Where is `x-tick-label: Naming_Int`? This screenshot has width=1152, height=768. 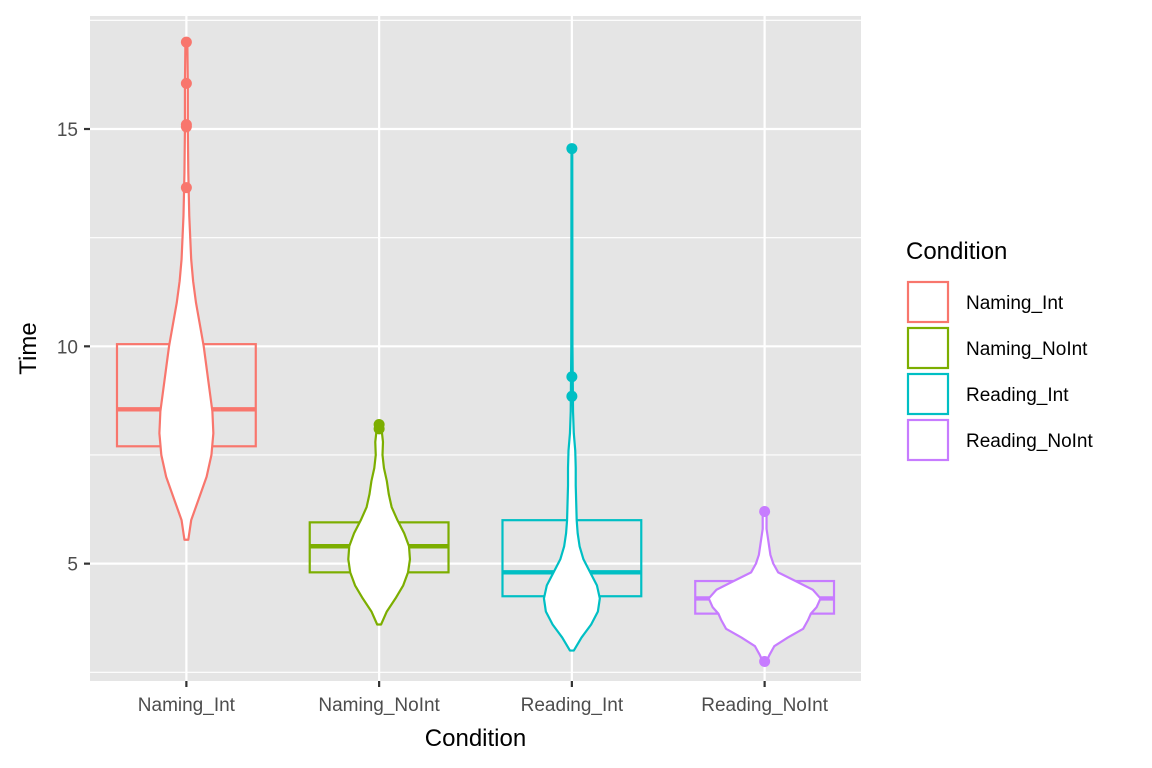 x-tick-label: Naming_Int is located at coordinates (187, 705).